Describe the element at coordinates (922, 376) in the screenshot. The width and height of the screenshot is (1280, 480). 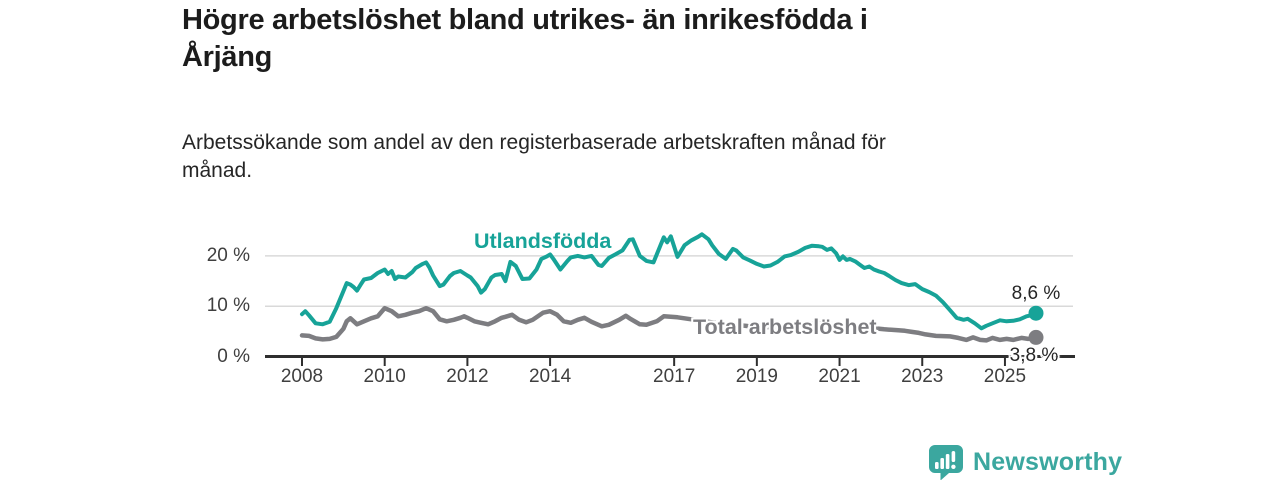
I see `x-axis-label: 2023` at that location.